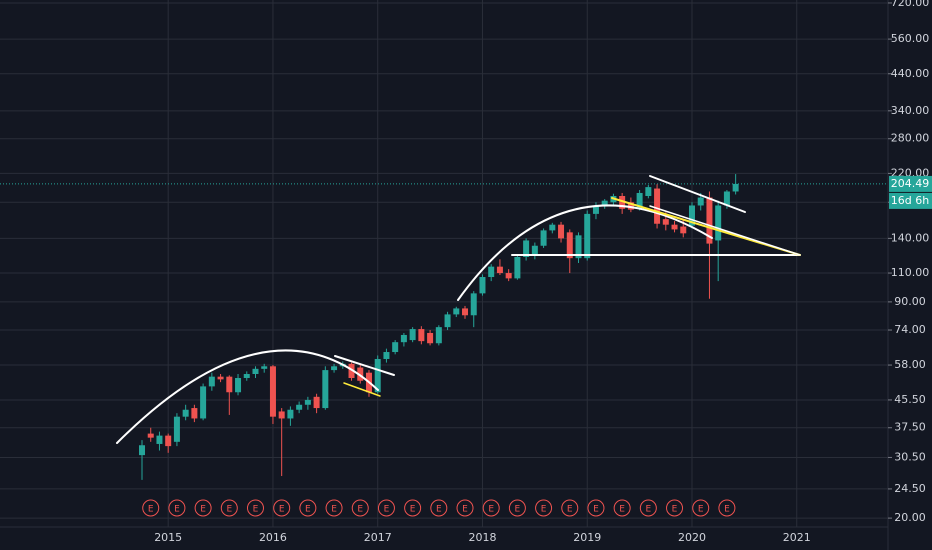 Image resolution: width=932 pixels, height=550 pixels. I want to click on y-tick-label: 560.00, so click(910, 38).